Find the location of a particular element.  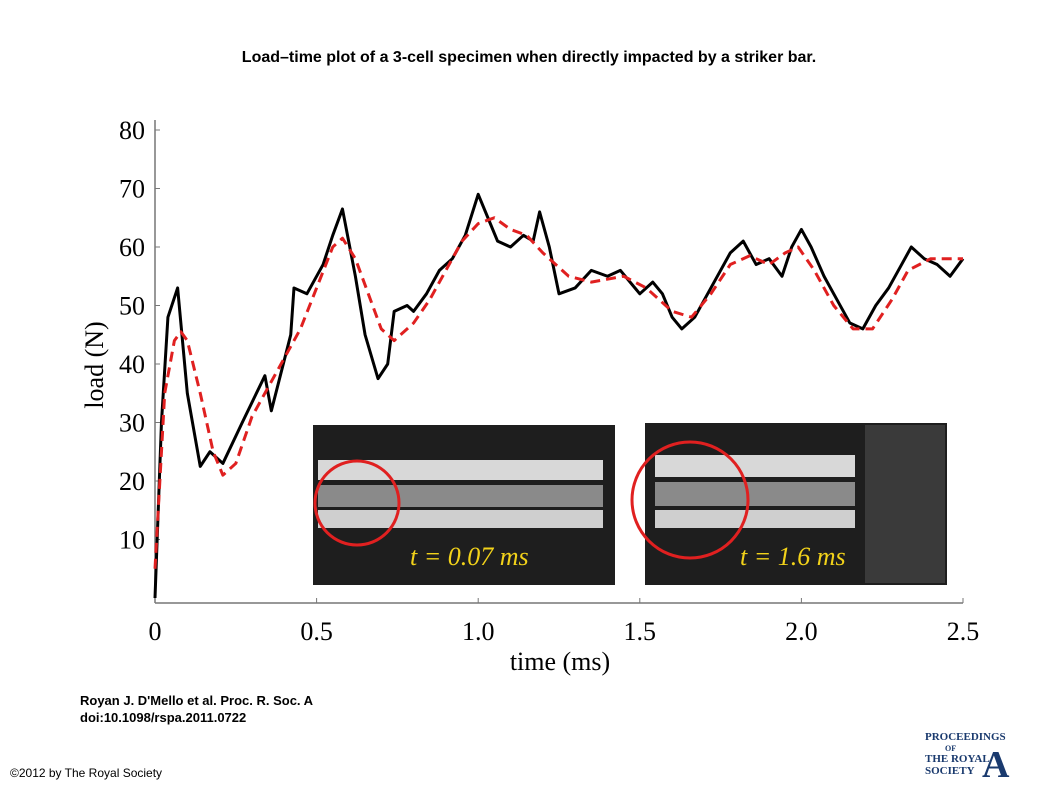

inset-photo: t = 1.6 ms is located at coordinates (788, 504).